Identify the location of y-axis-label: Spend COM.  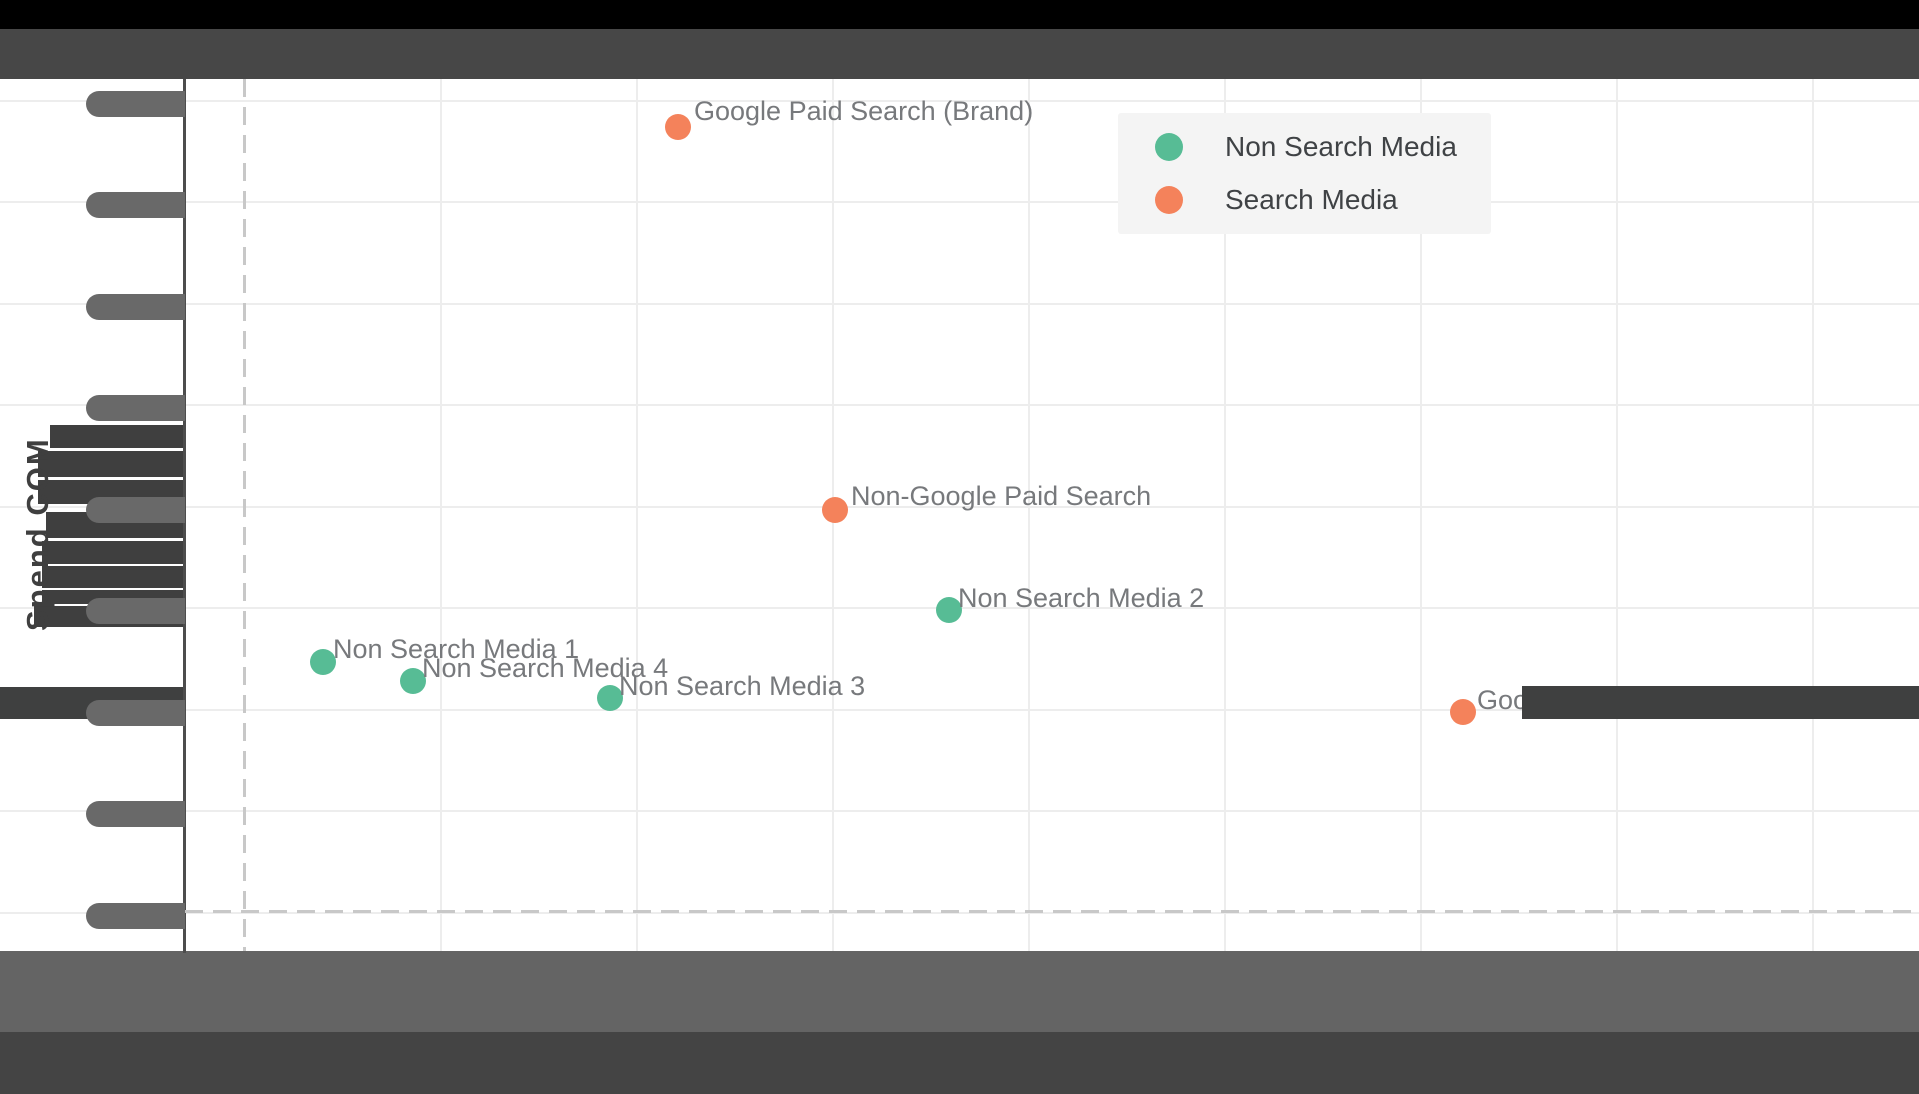
(37, 534).